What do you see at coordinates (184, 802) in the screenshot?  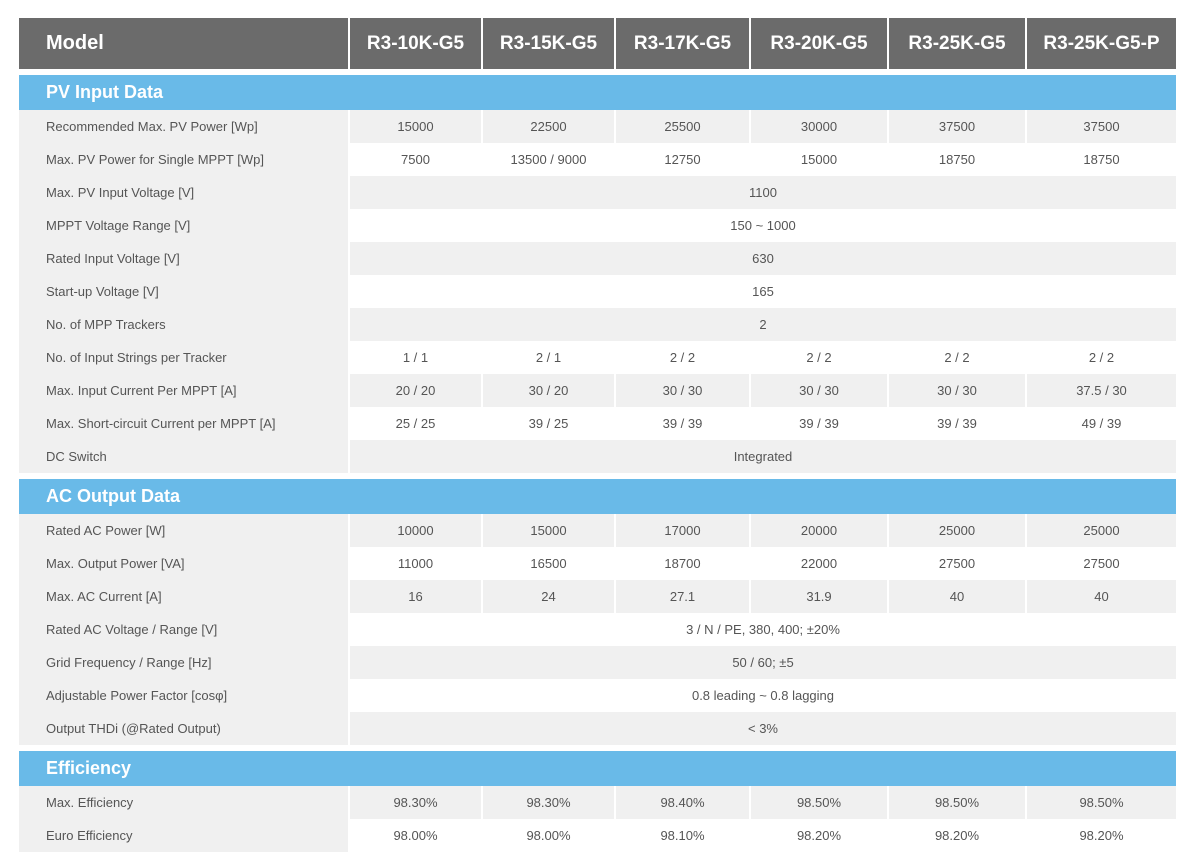 I see `spec-label: Max. Efficiency` at bounding box center [184, 802].